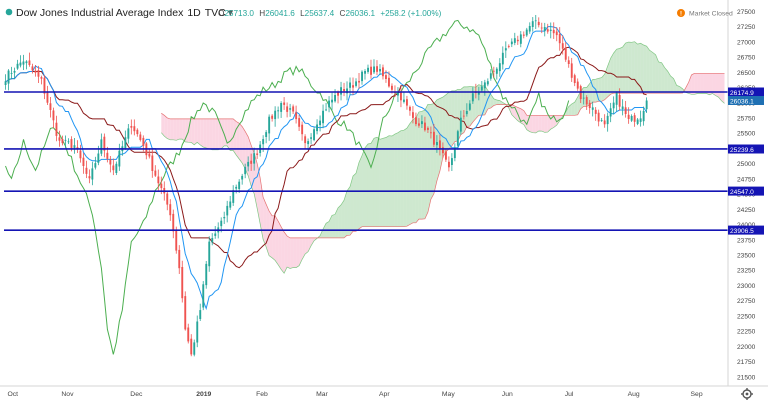  Describe the element at coordinates (125, 13) in the screenshot. I see `symbol-title: Dow Jones Industrial Average Index 1D TVC ▾` at that location.